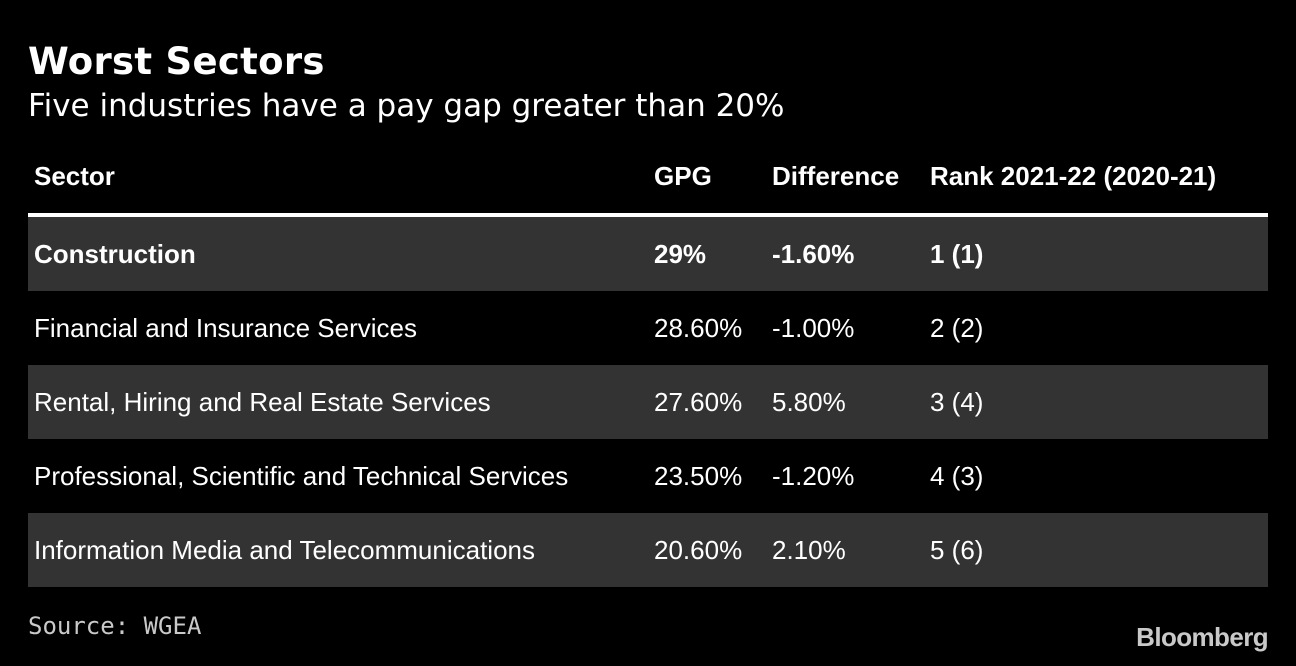  I want to click on cell-rank: 5 (6), so click(957, 549).